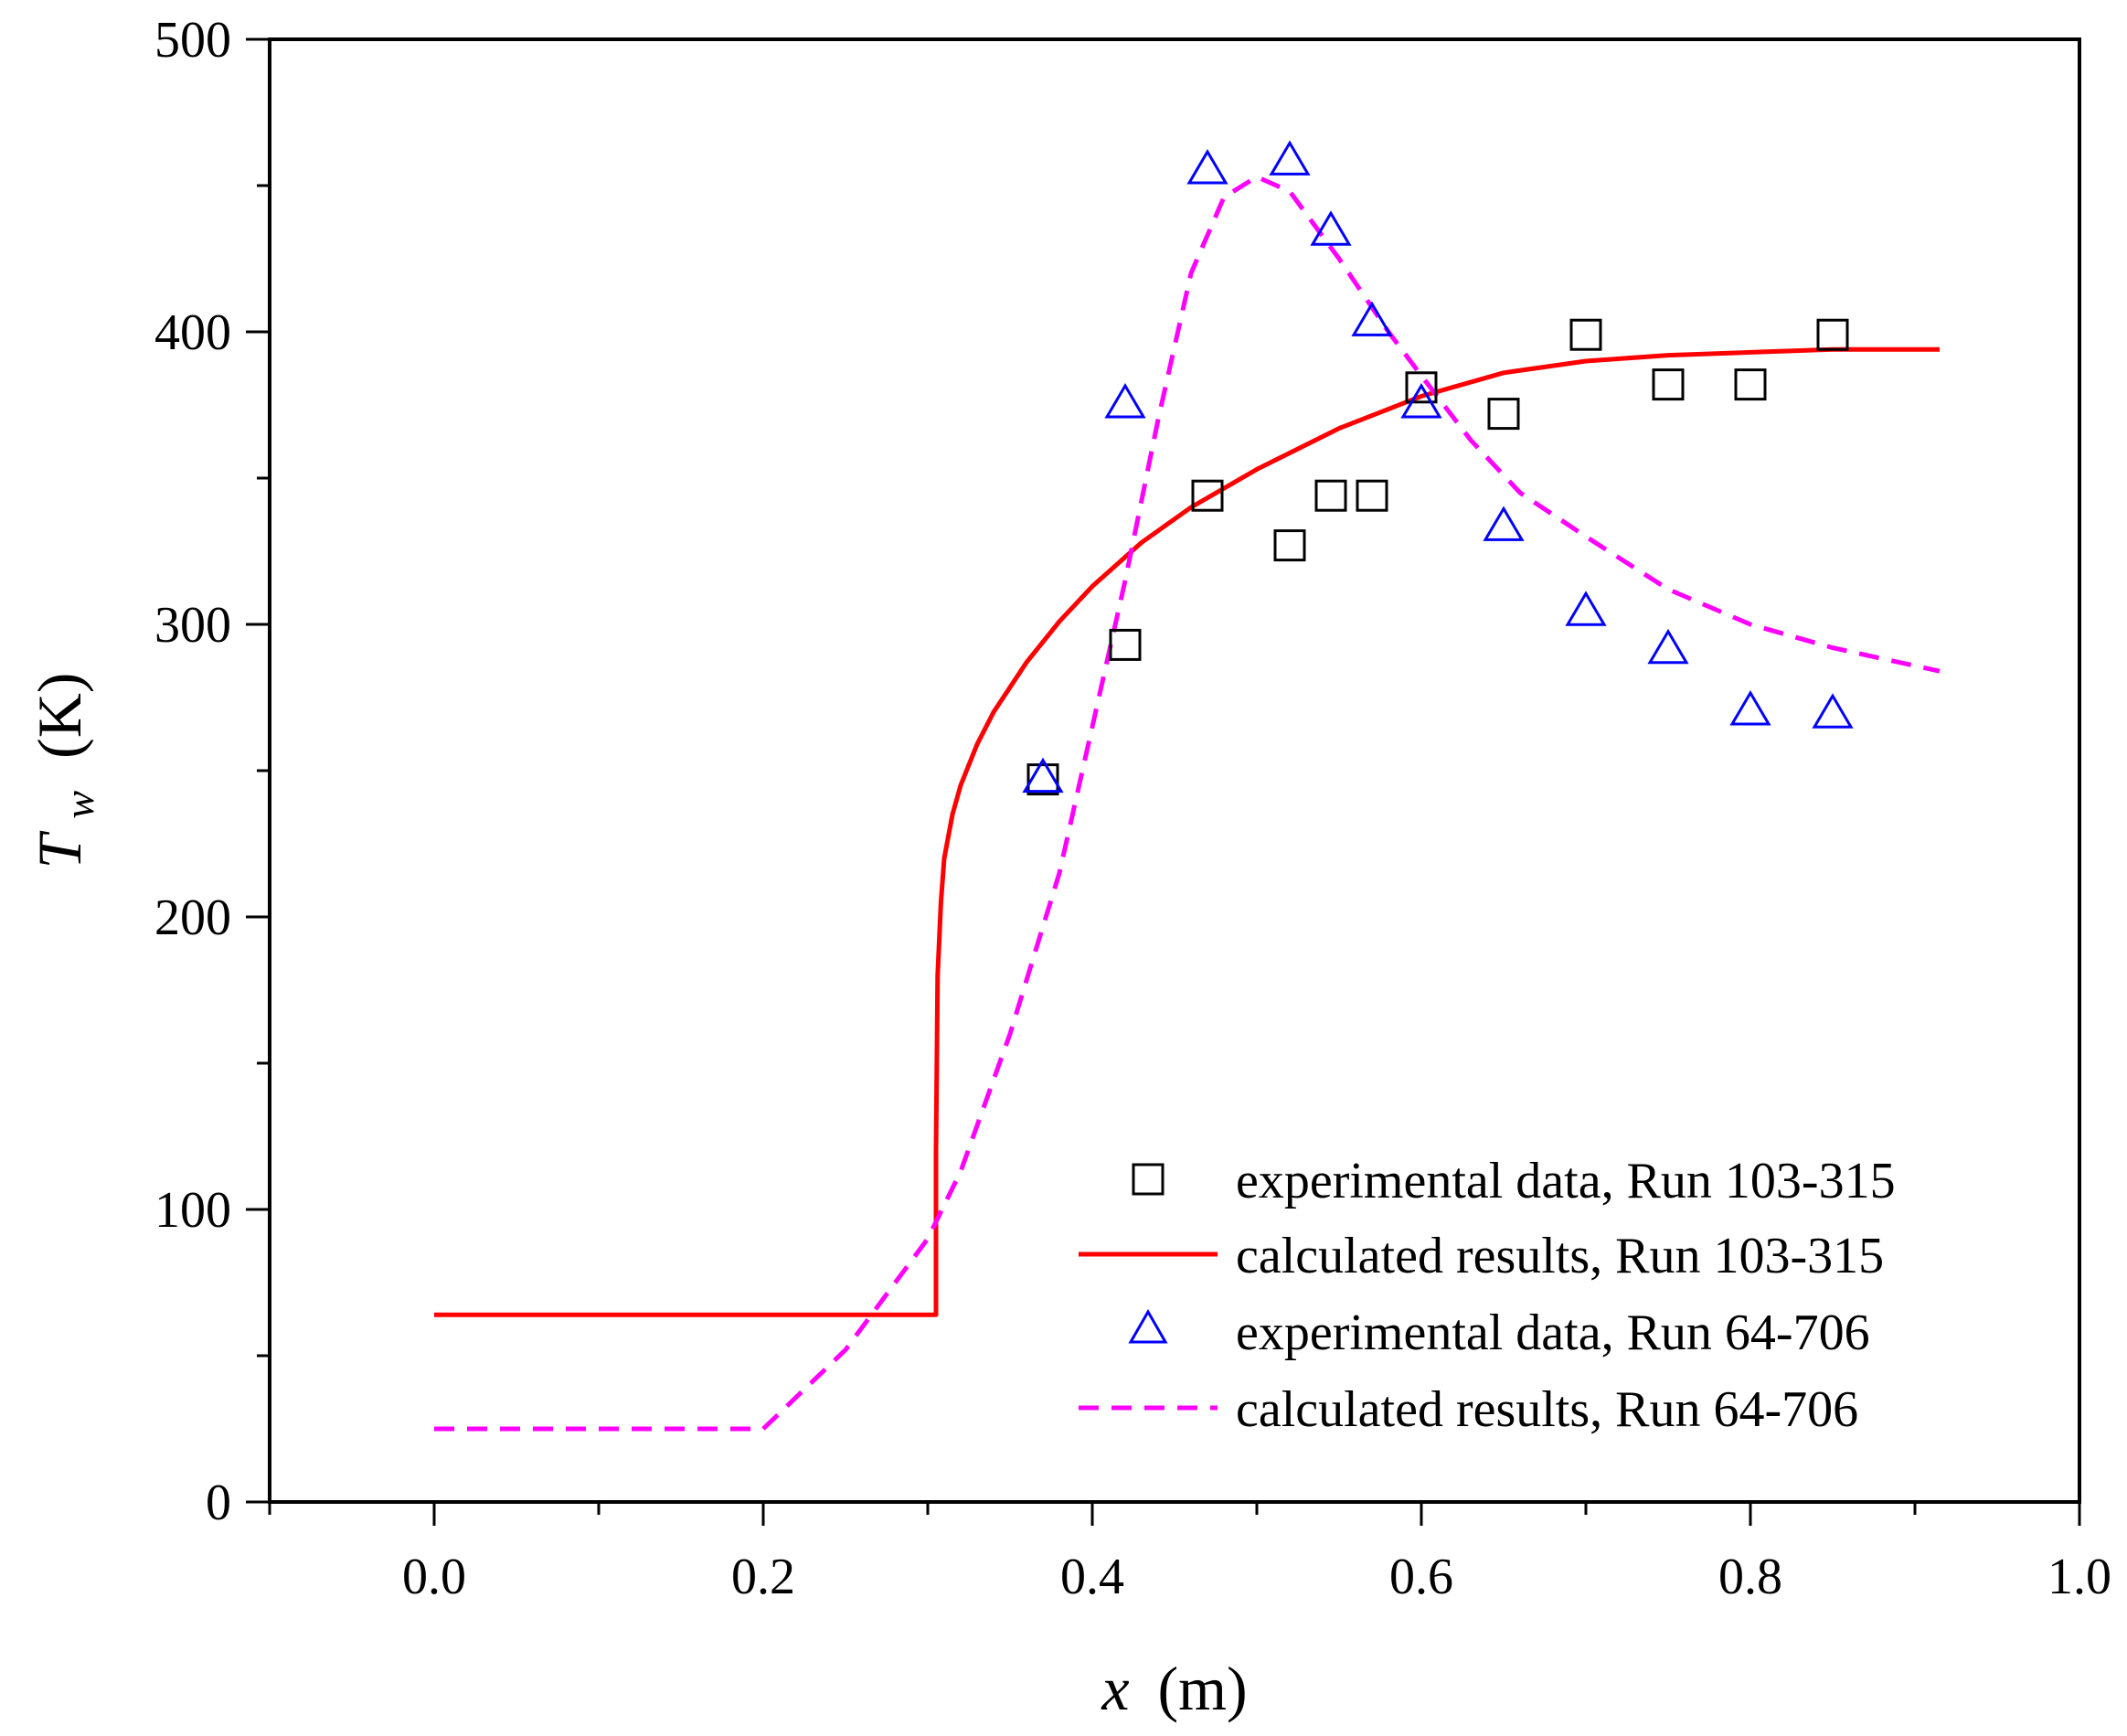 The width and height of the screenshot is (2127, 1736). I want to click on x-axis-title: x (m), so click(1174, 1688).